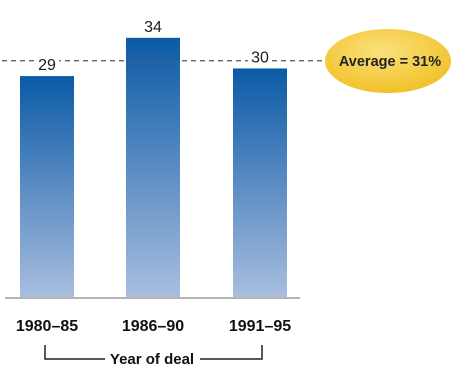 This screenshot has height=366, width=455. What do you see at coordinates (47, 326) in the screenshot?
I see `category-label-1: 1980–85` at bounding box center [47, 326].